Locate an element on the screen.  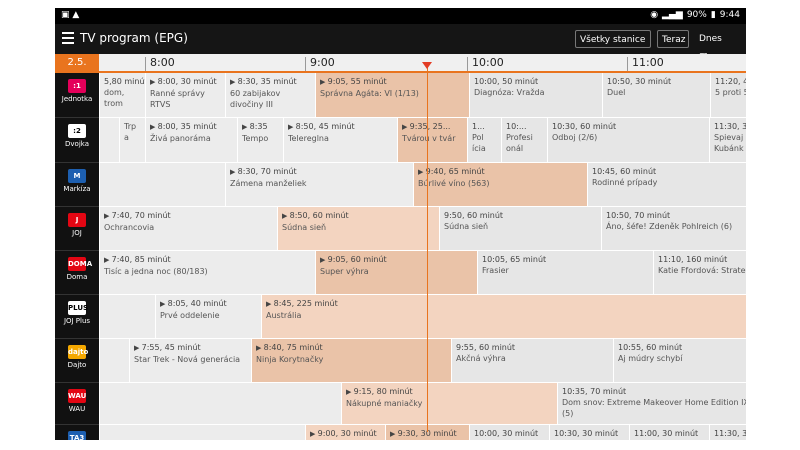
program-cell: 10:30, 30 minútSprávy is located at coordinates (589, 432).